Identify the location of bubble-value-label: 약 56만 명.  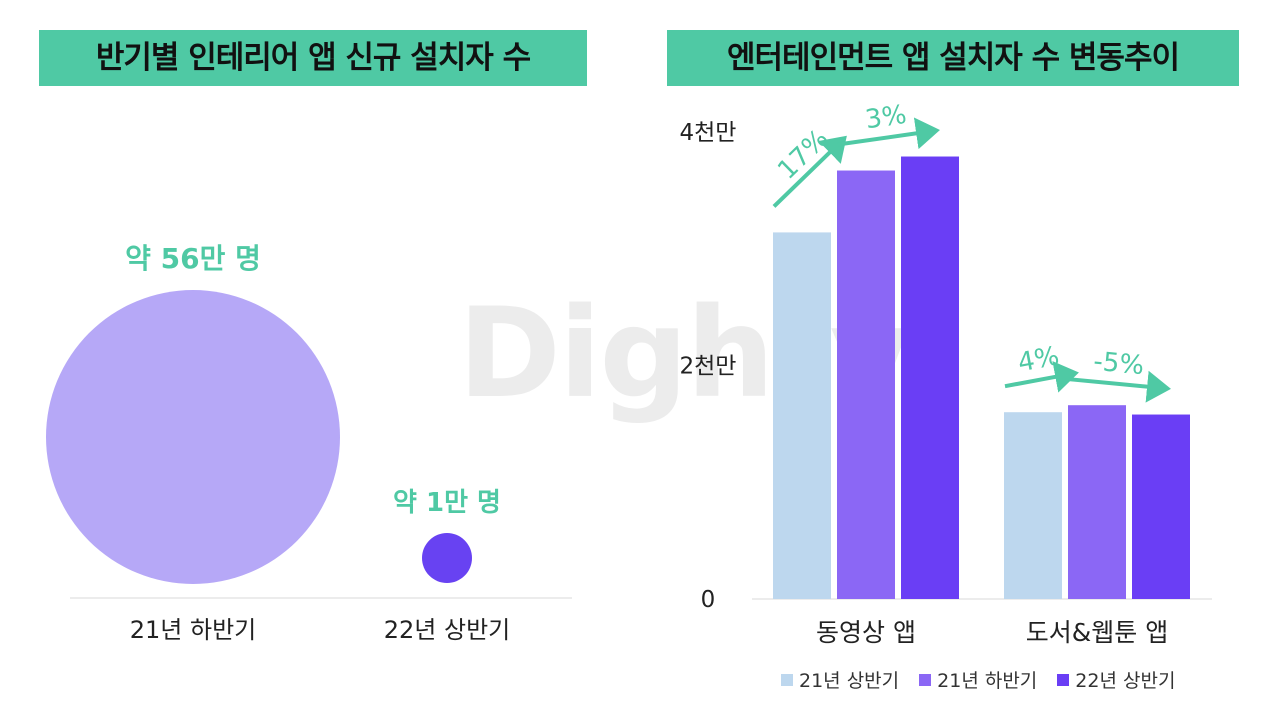
(193, 258).